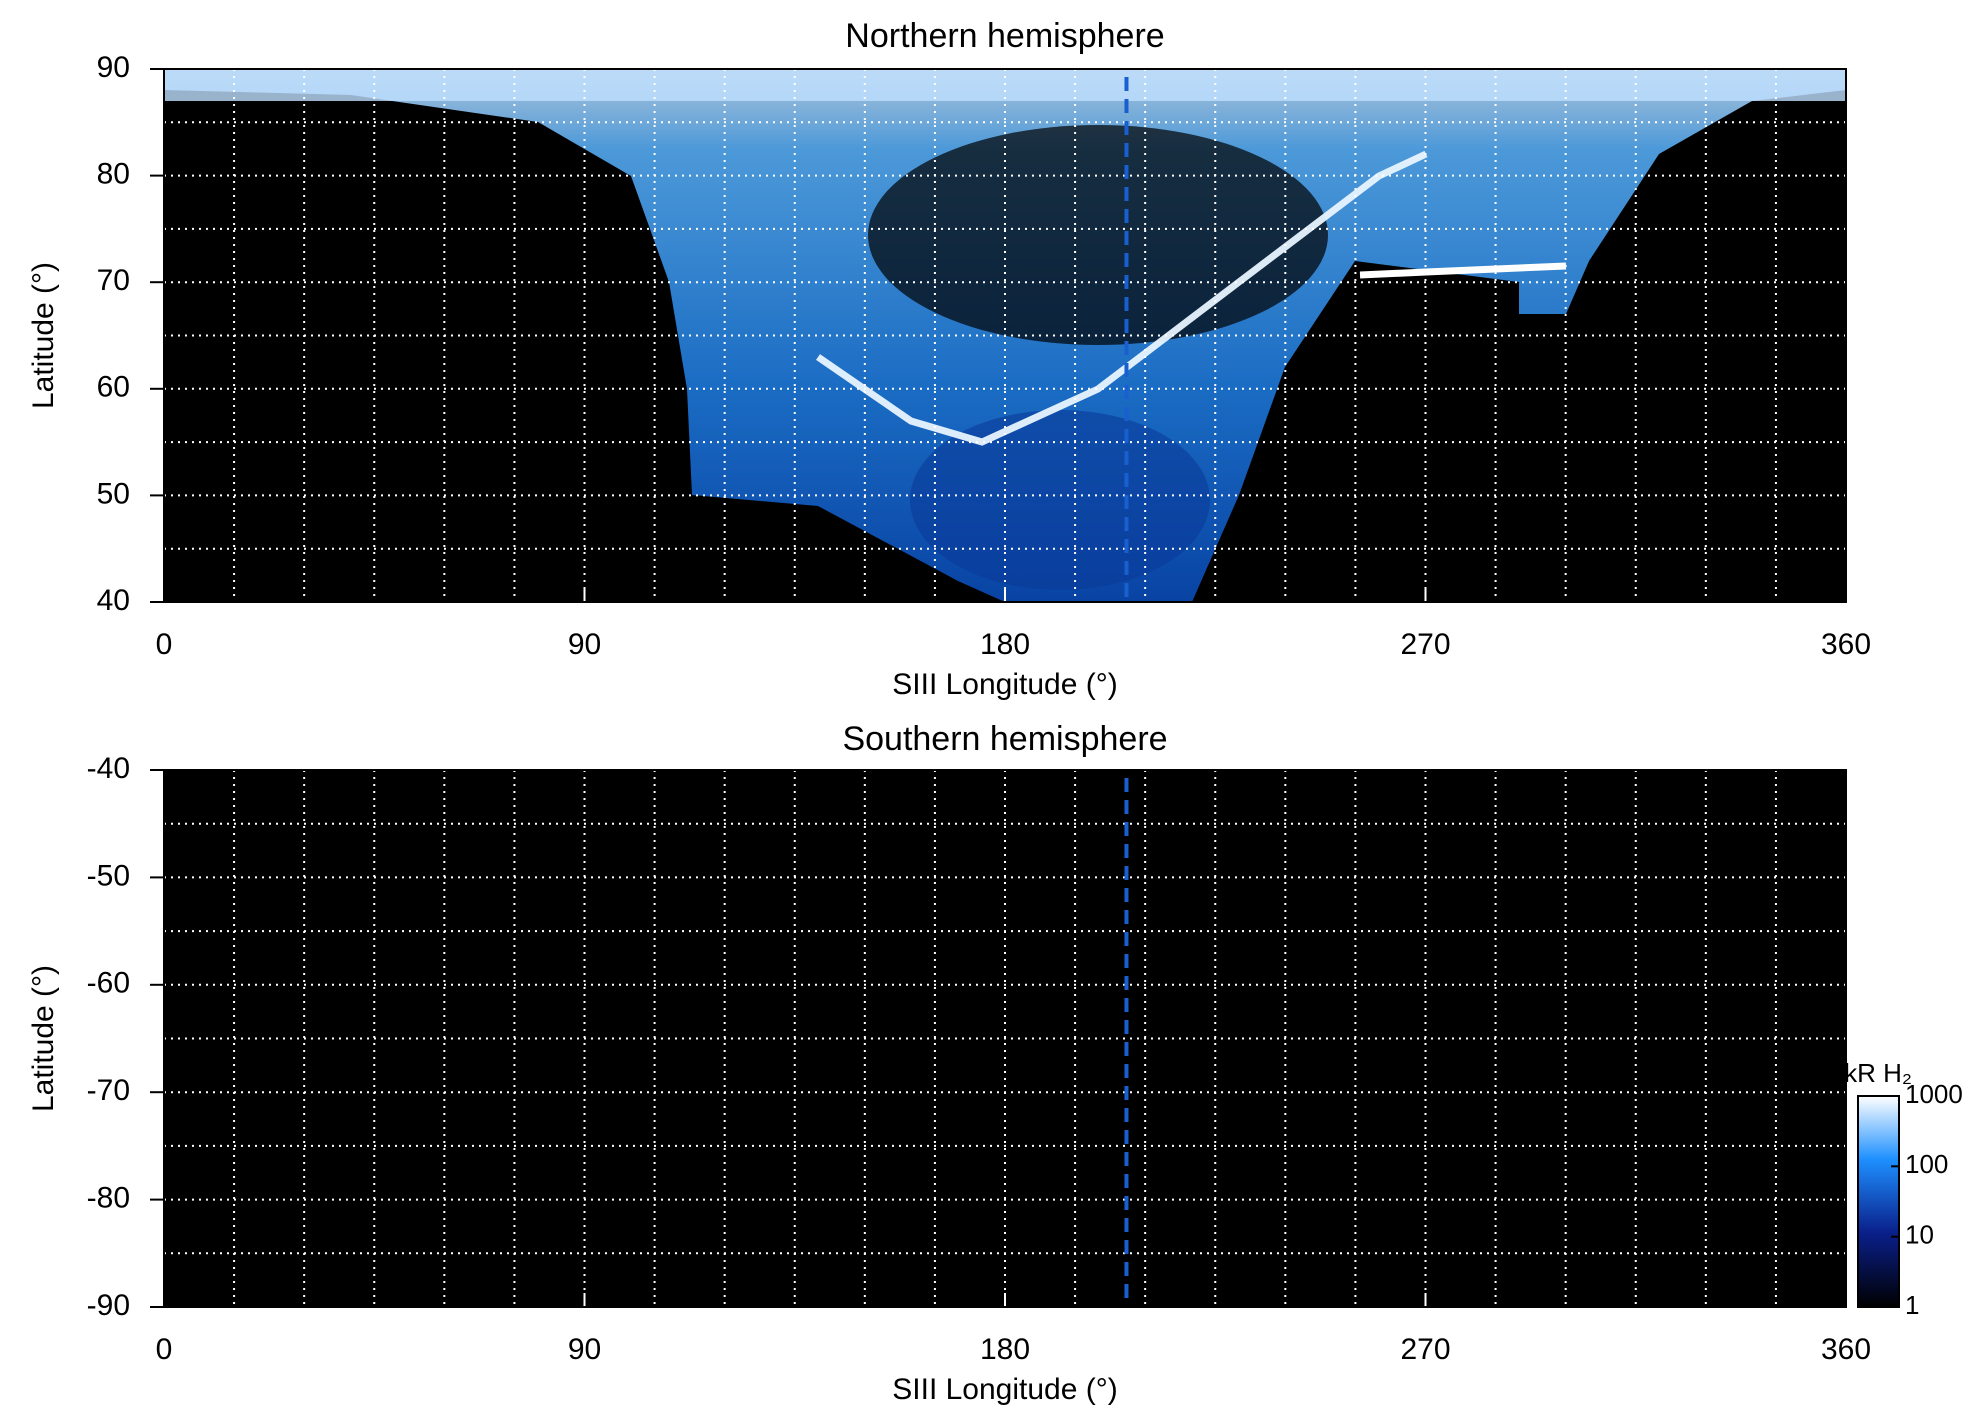 This screenshot has width=1983, height=1428. Describe the element at coordinates (113, 174) in the screenshot. I see `y-tick-label: 80` at that location.